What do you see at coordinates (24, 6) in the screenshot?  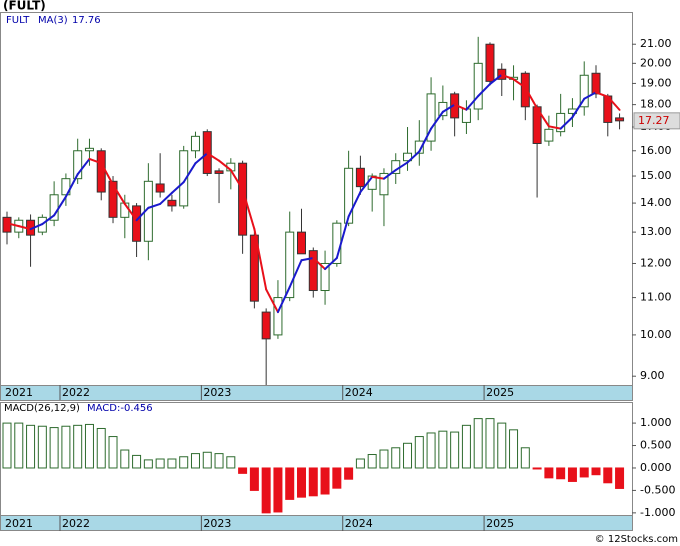 I see `chart-title: (FULT)` at bounding box center [24, 6].